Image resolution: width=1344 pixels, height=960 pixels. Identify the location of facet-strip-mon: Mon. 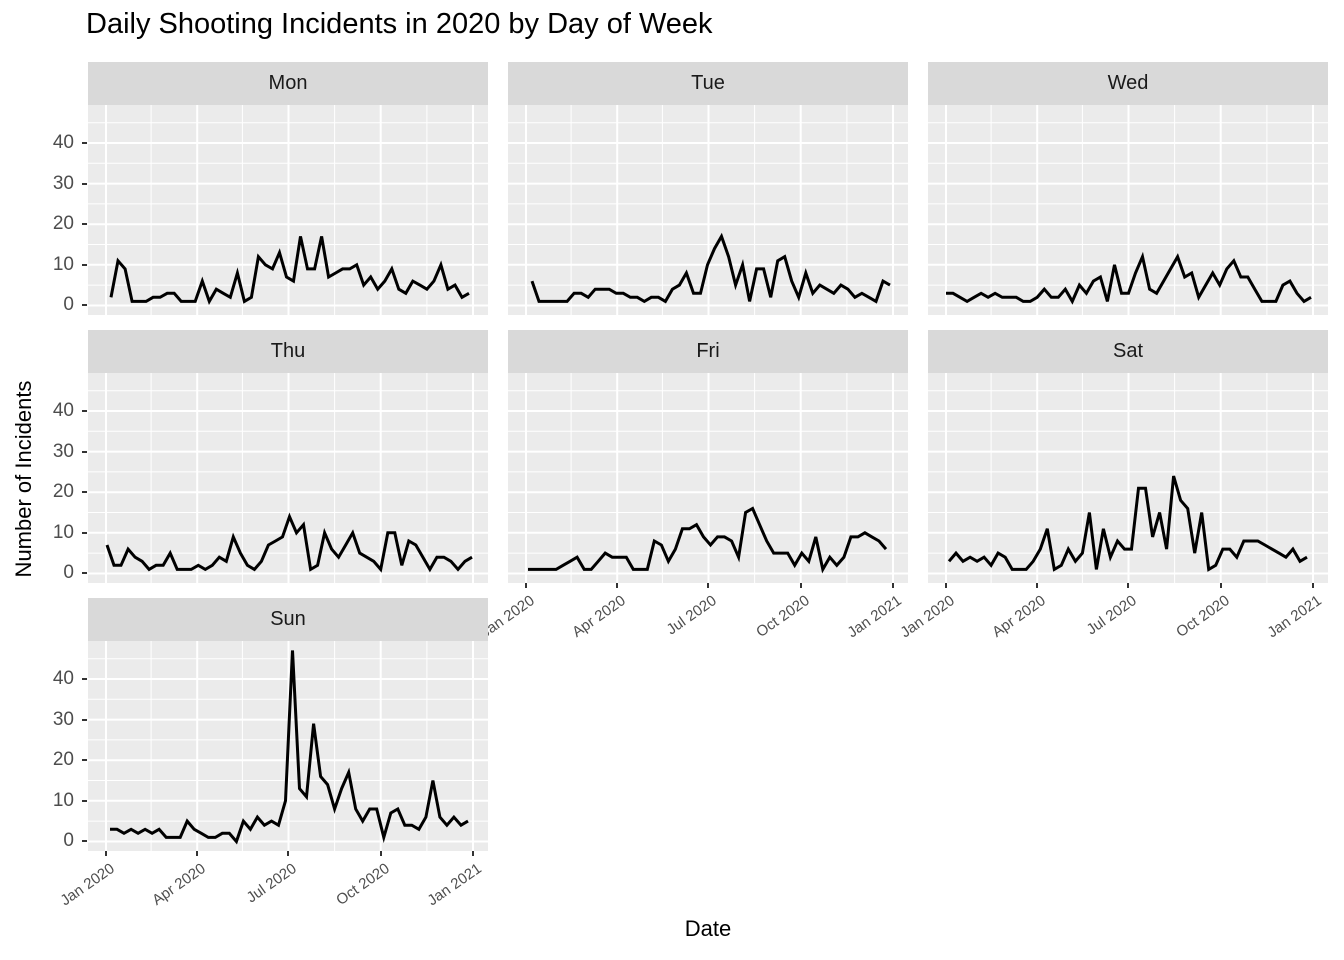
(288, 83).